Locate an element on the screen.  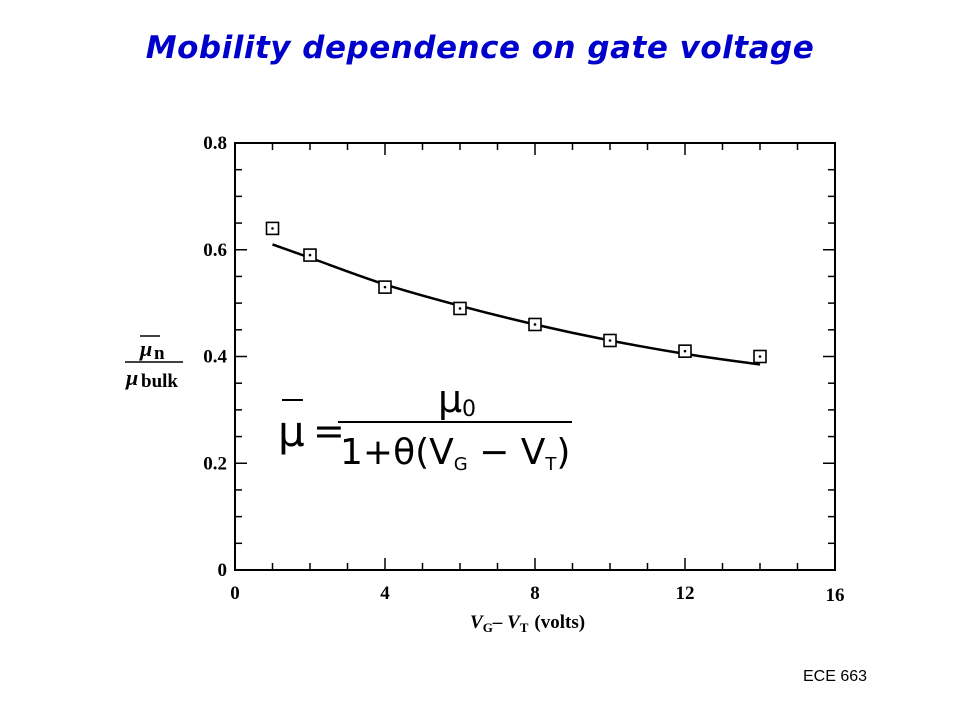
eq-denominator: 1+θ(VG − VT) is located at coordinates (455, 453).